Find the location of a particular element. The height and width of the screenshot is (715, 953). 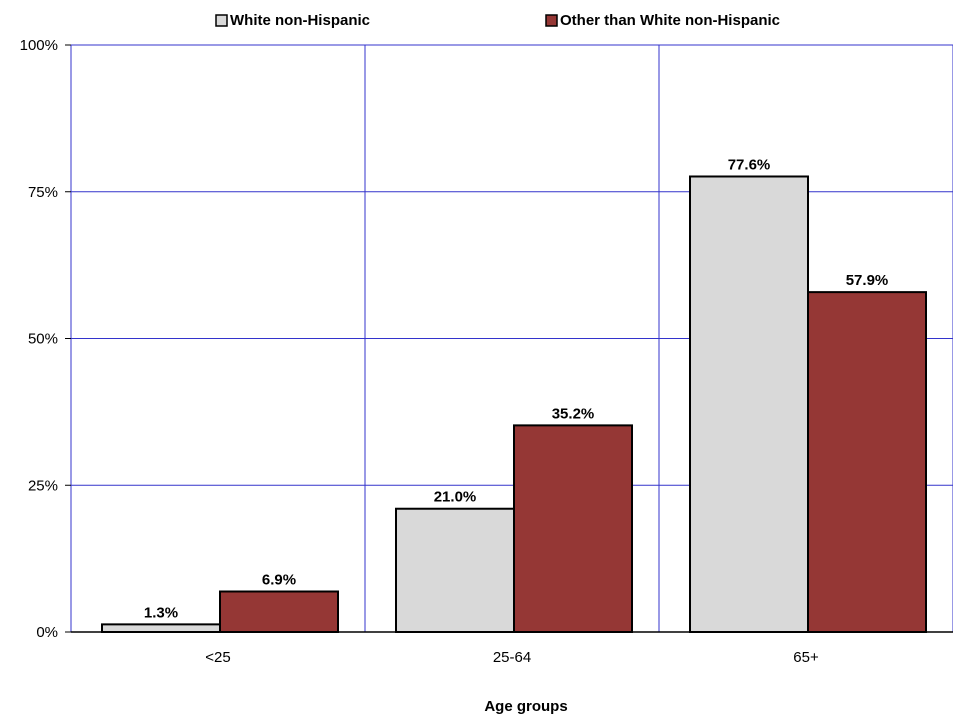

legend-label-white-non-hispanic: White non-Hispanic is located at coordinates (300, 20).